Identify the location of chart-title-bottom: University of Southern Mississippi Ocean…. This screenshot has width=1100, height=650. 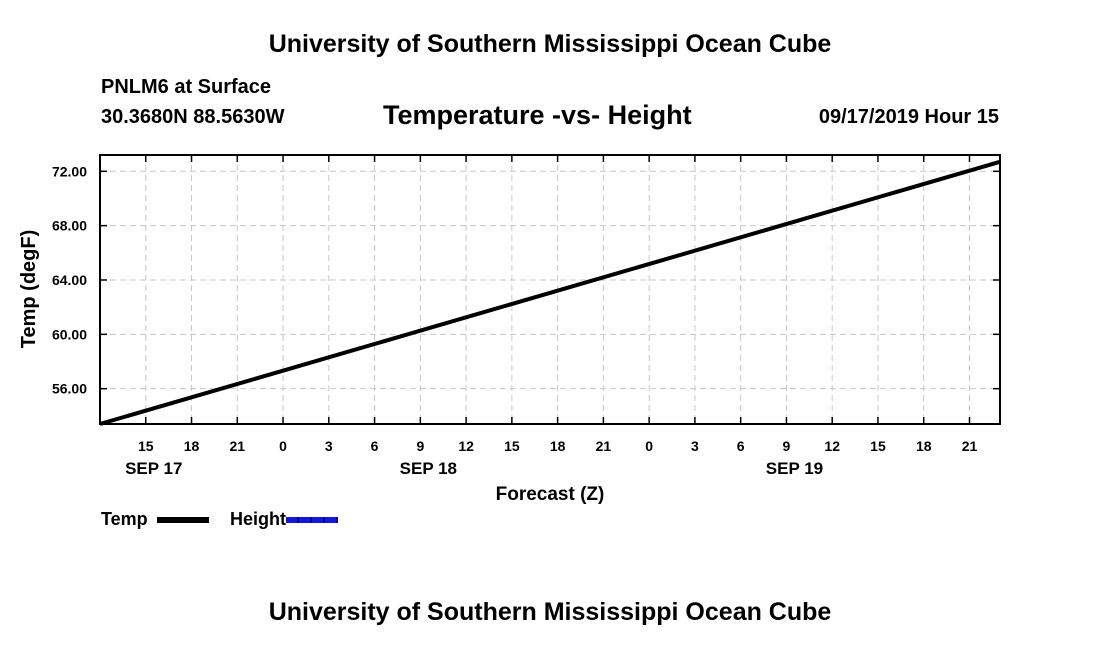
(550, 612).